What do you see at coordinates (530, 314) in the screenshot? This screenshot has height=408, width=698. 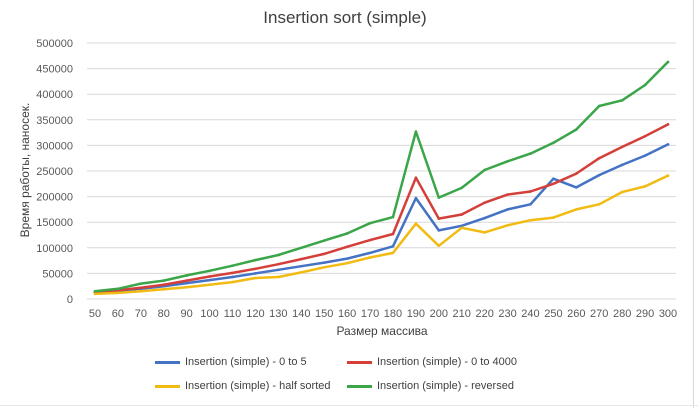 I see `x-tick-label: 240` at bounding box center [530, 314].